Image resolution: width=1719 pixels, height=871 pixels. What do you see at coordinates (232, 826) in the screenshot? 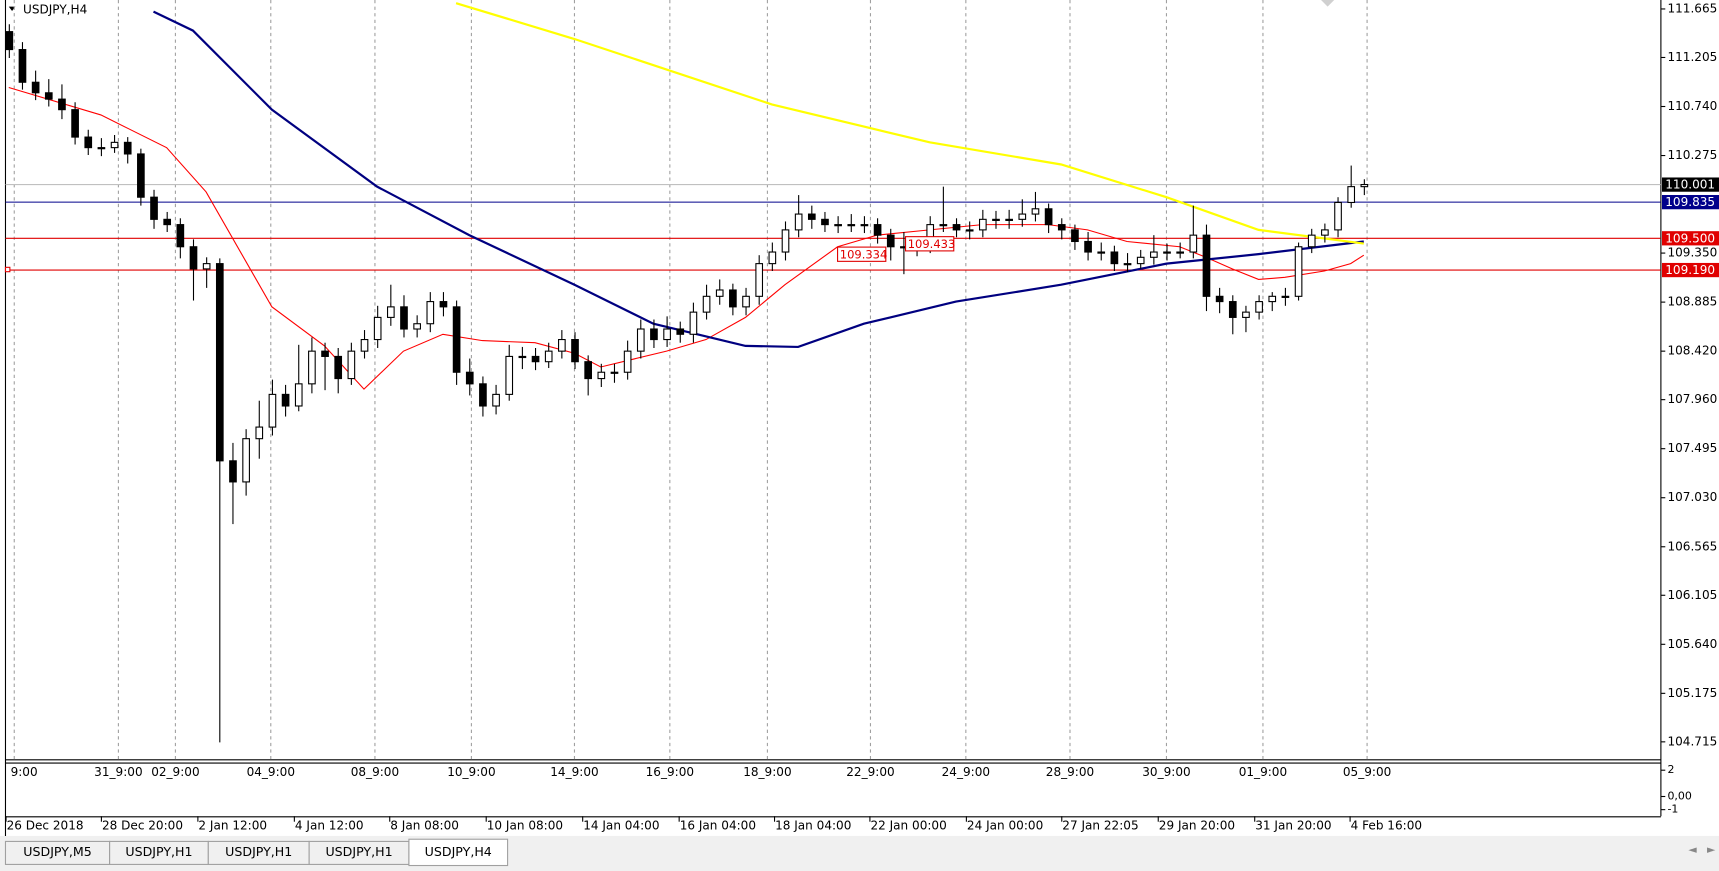
I see `date-label: 2 Jan 12:00` at bounding box center [232, 826].